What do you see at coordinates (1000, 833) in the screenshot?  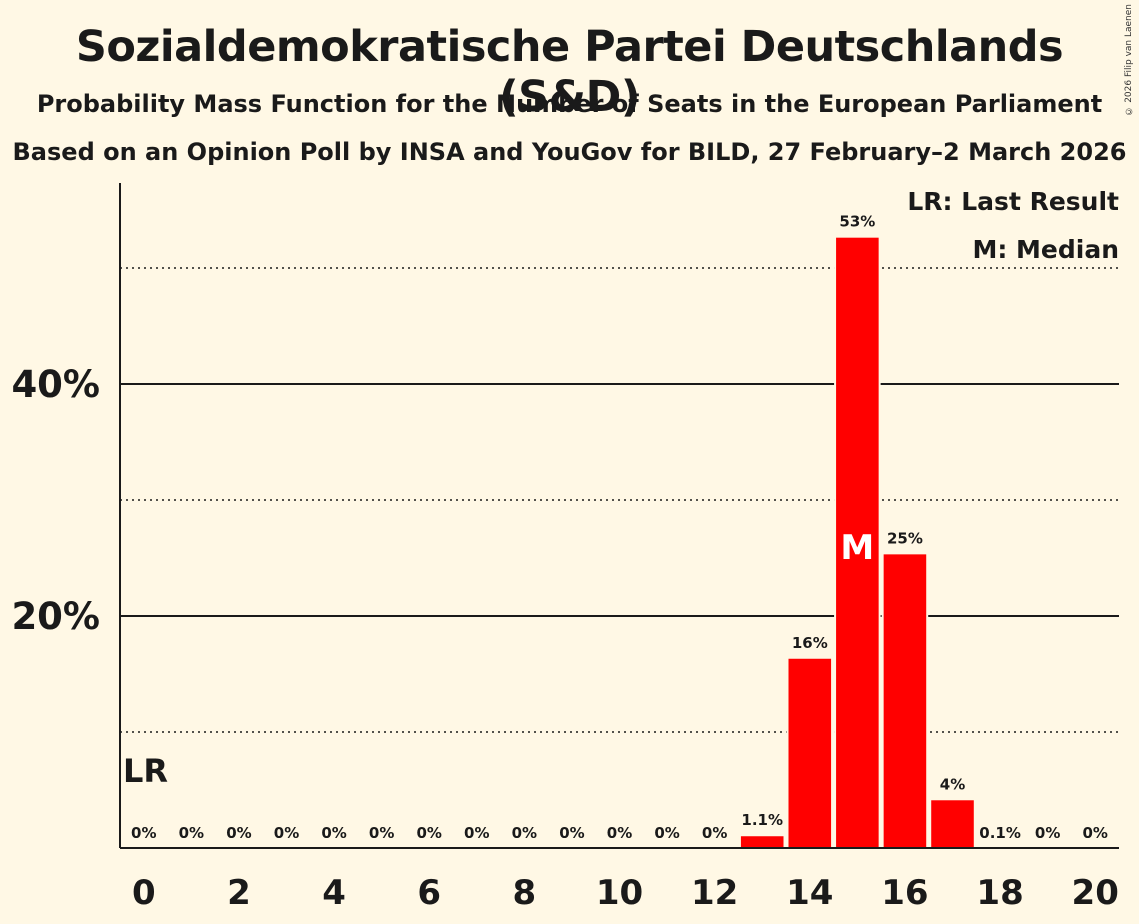 I see `value-label-seat-18: 0.1%` at bounding box center [1000, 833].